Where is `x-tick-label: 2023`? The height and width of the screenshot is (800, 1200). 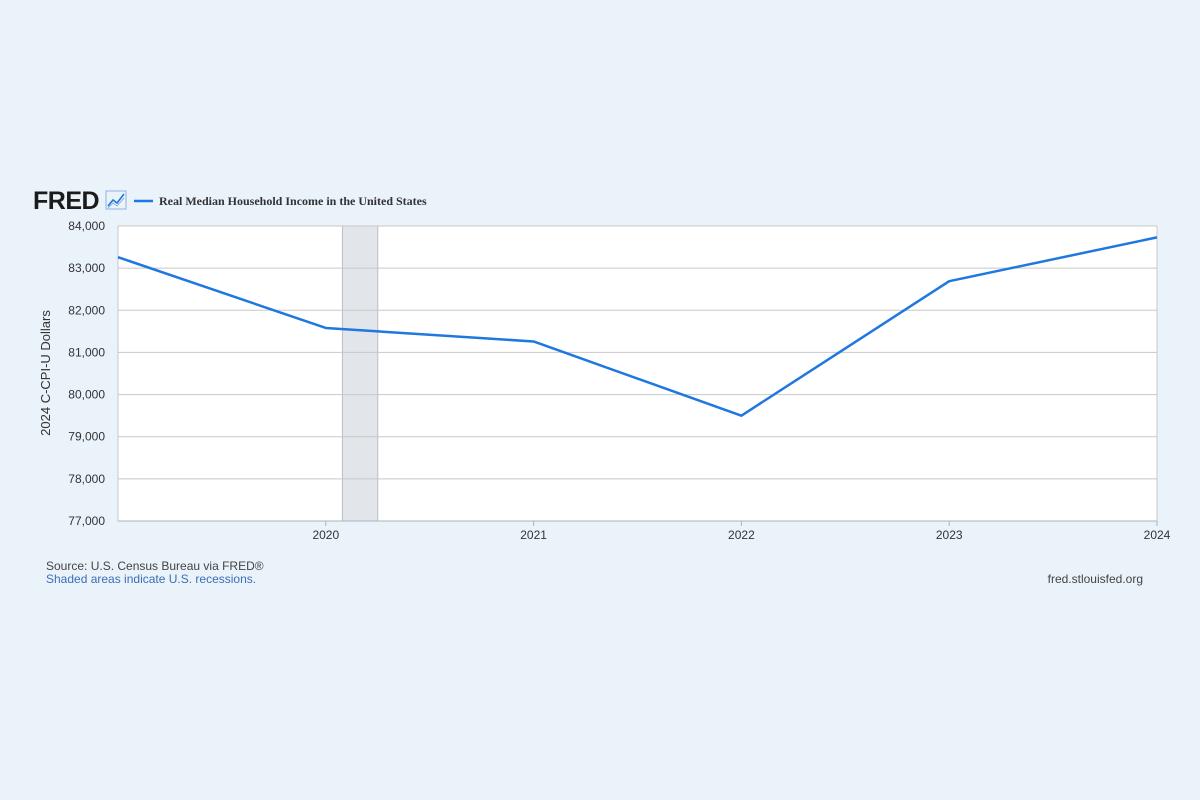
x-tick-label: 2023 is located at coordinates (949, 535).